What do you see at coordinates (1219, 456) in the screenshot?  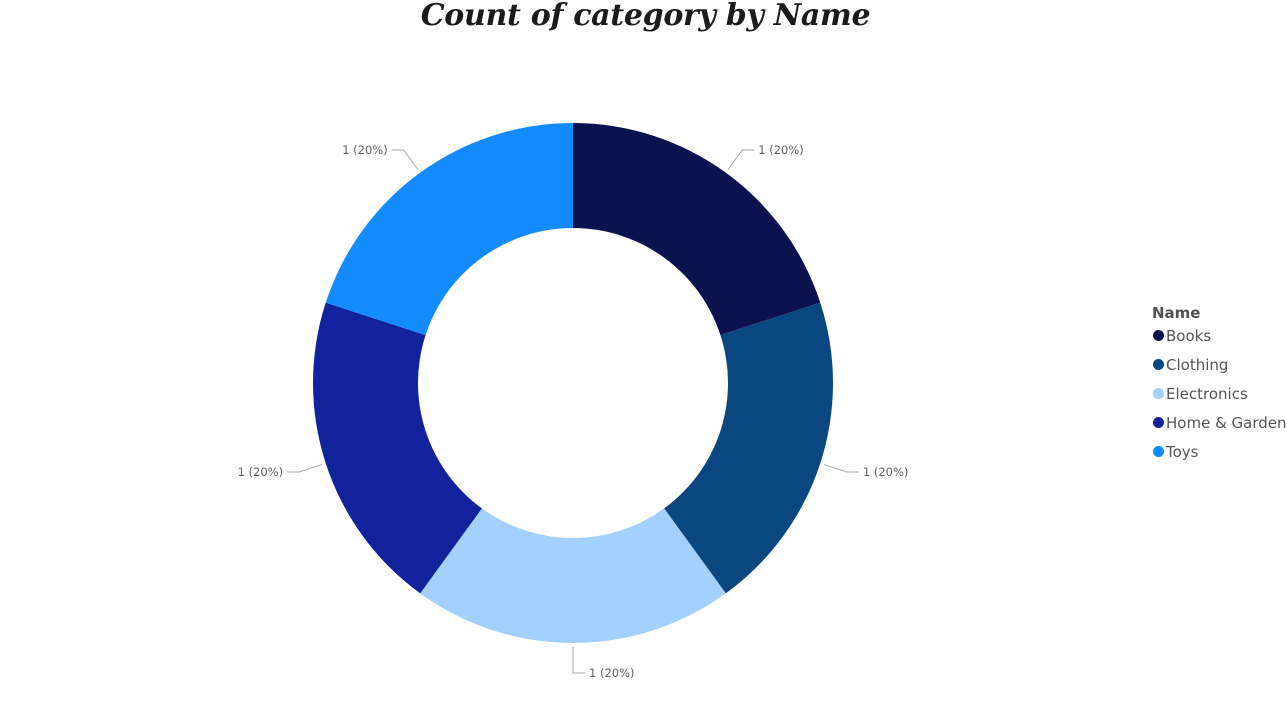 I see `legend-item-toys: Toys` at bounding box center [1219, 456].